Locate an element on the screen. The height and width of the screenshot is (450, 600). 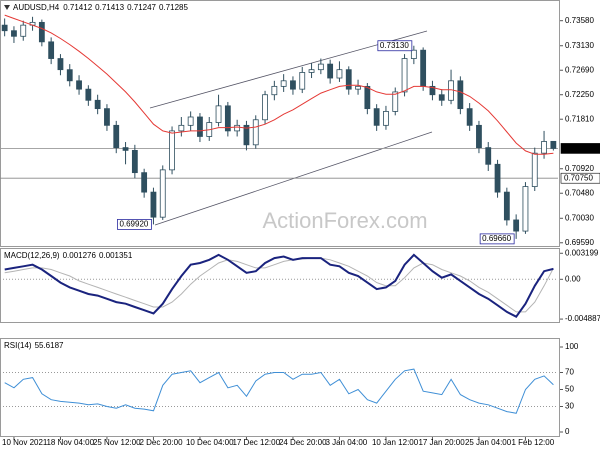
price-line-label: 0.71285 is located at coordinates (578, 148).